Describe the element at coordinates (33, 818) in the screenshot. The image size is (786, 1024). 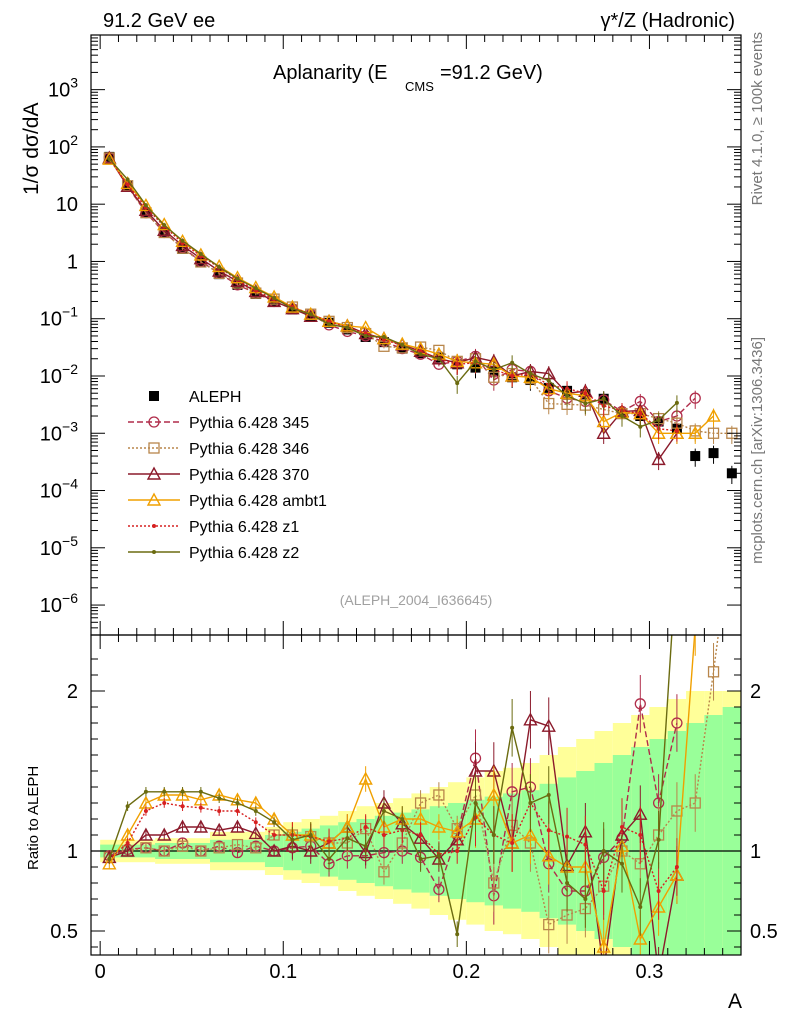
I see `ratio-y-axis-label: Ratio to ALEPH` at that location.